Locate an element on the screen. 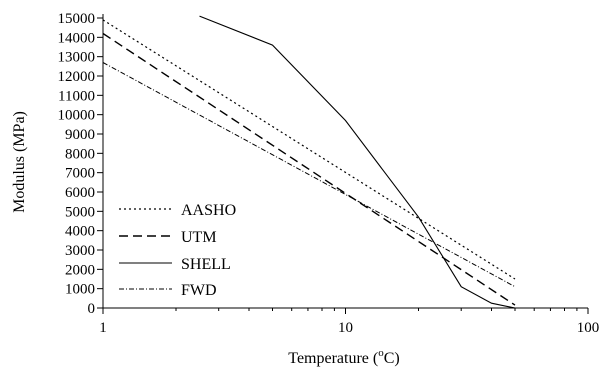  legend-label-aasho: AASHO is located at coordinates (208, 210).